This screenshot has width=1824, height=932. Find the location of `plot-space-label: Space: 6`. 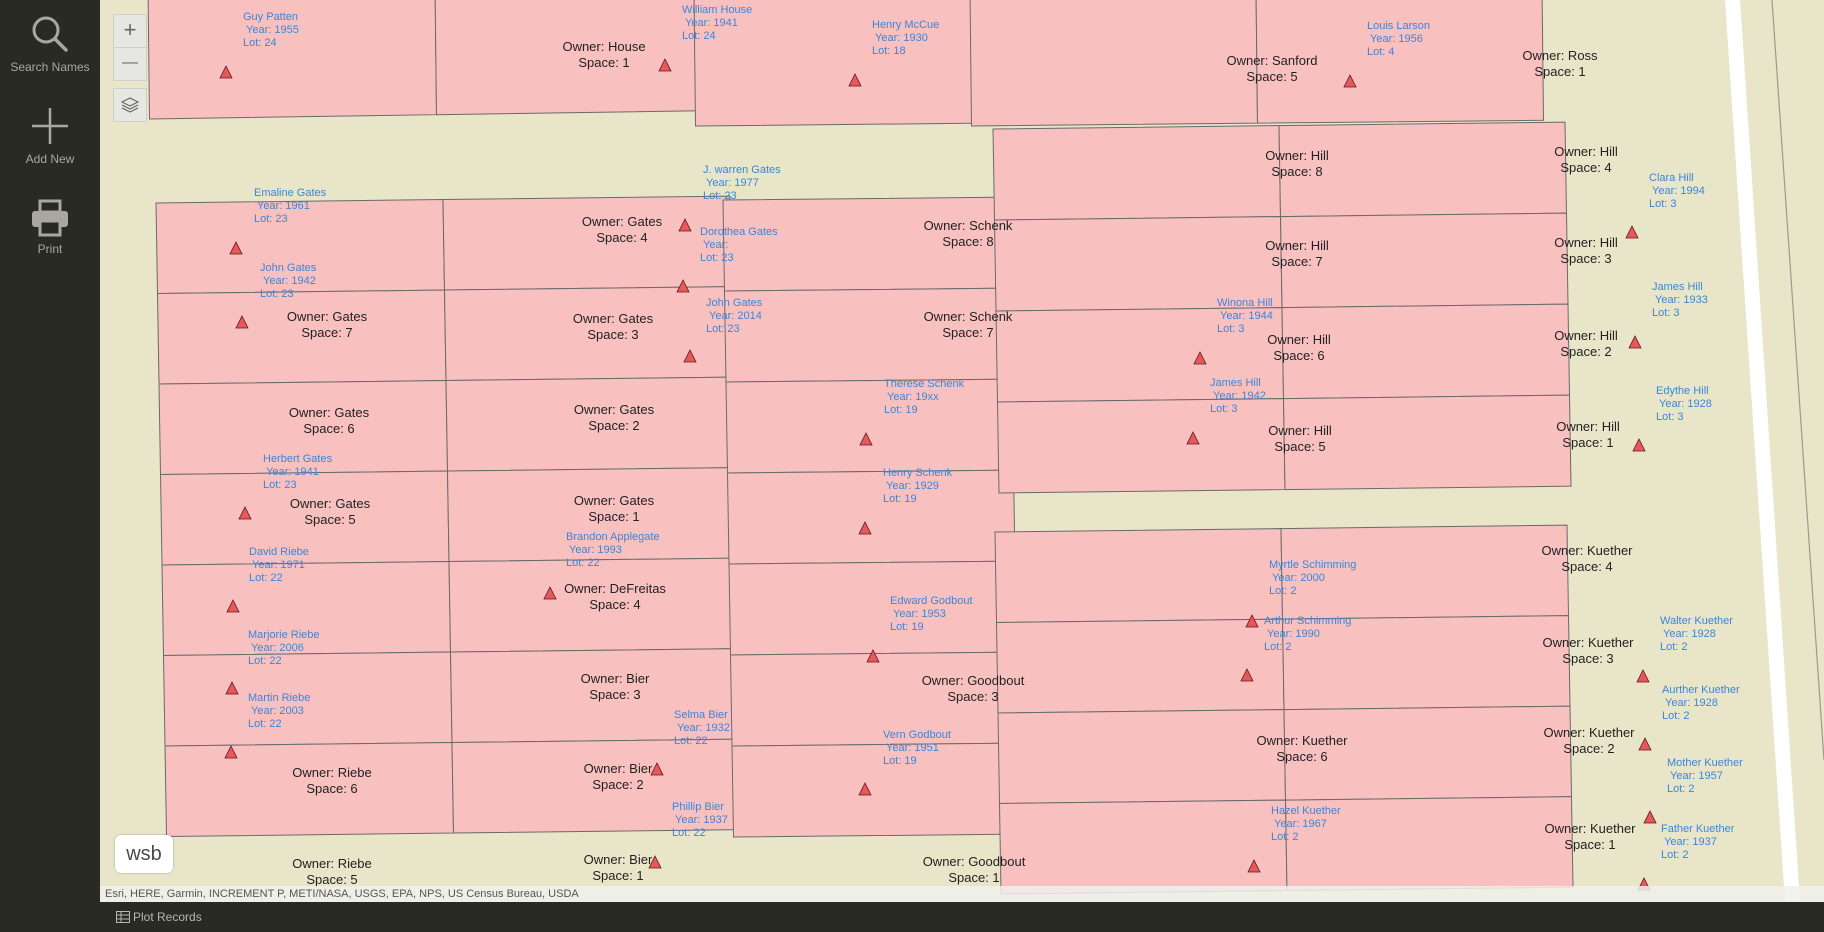

plot-space-label: Space: 6 is located at coordinates (1298, 355).